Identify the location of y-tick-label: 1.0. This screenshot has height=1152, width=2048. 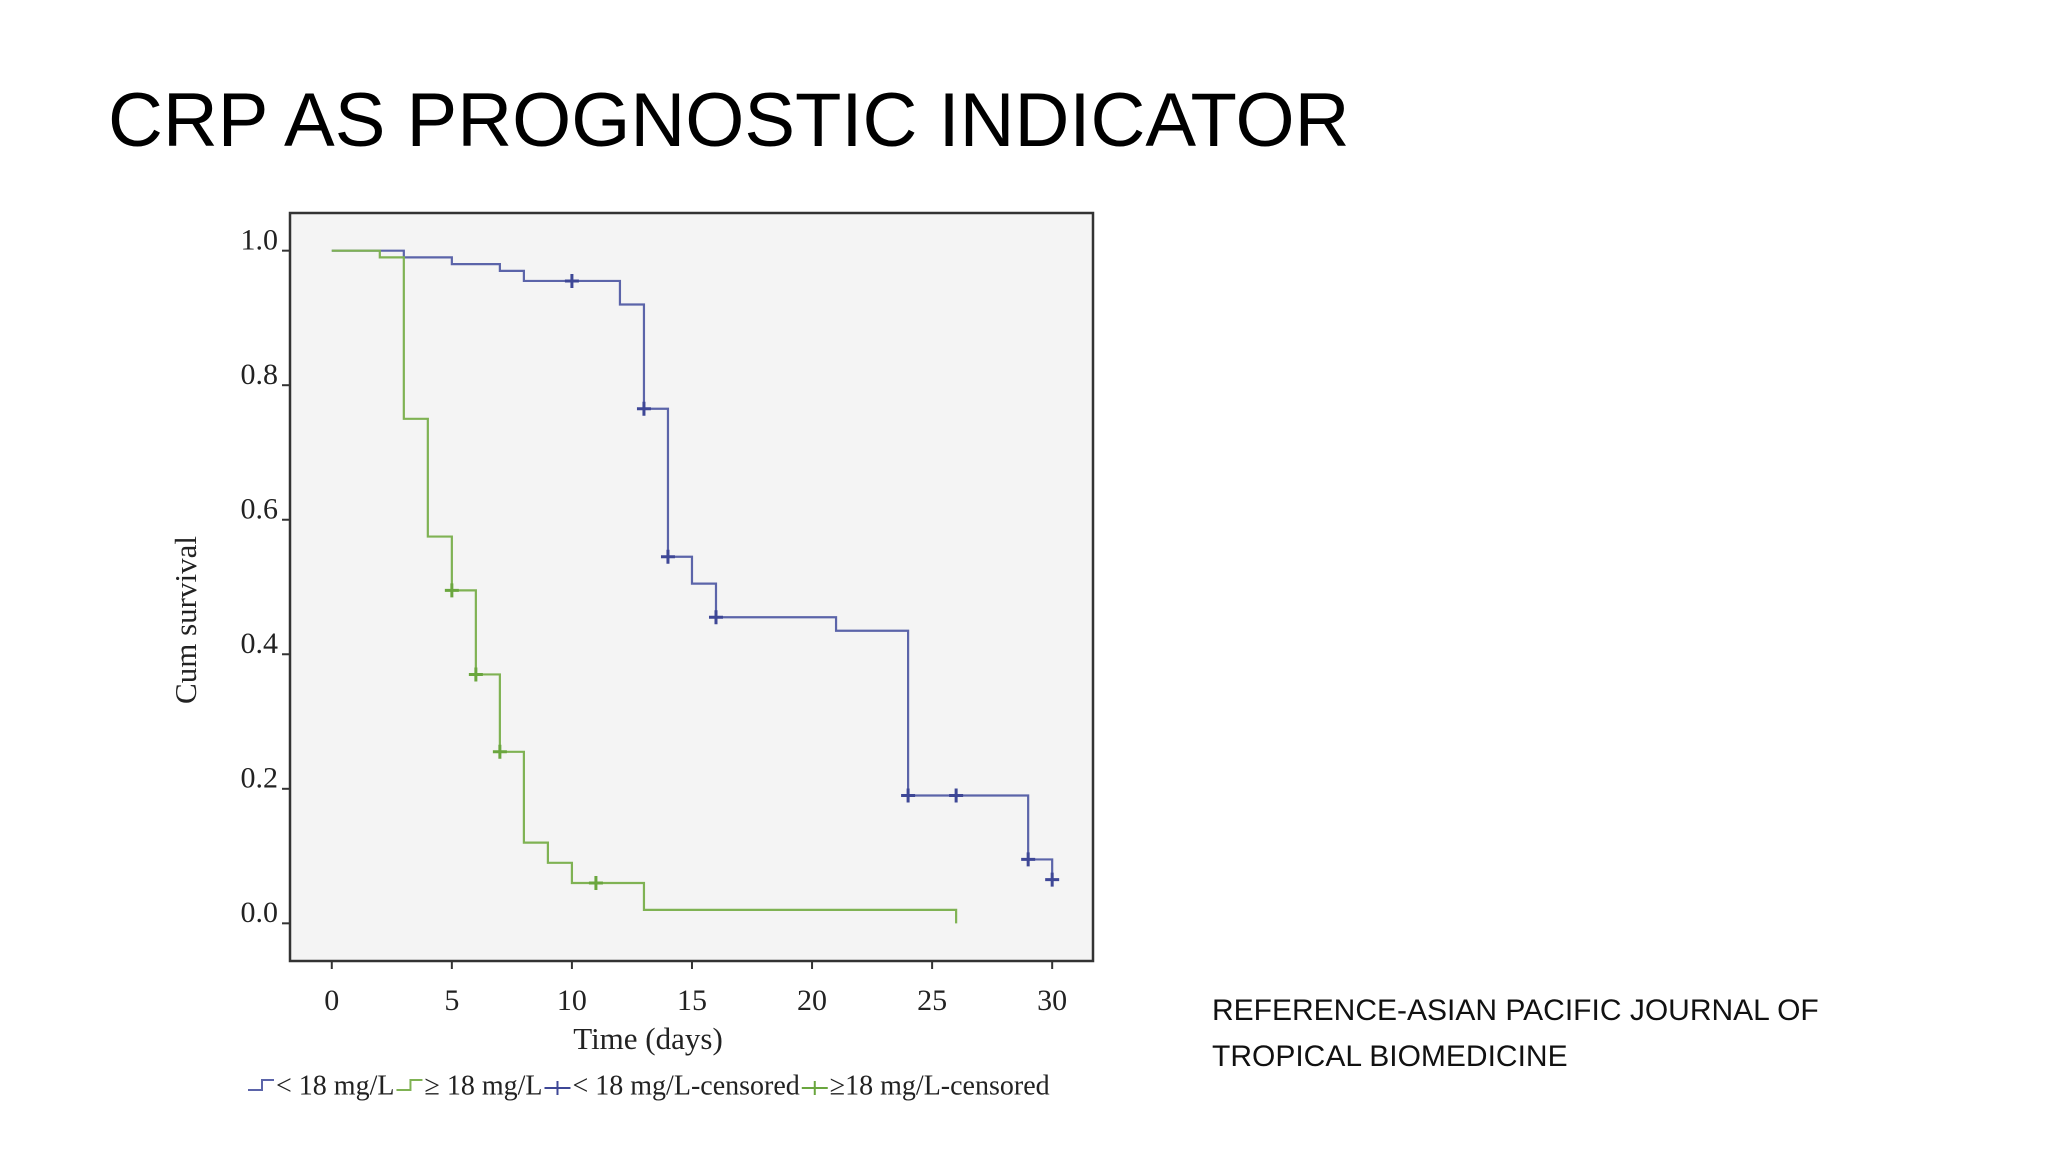
(260, 240).